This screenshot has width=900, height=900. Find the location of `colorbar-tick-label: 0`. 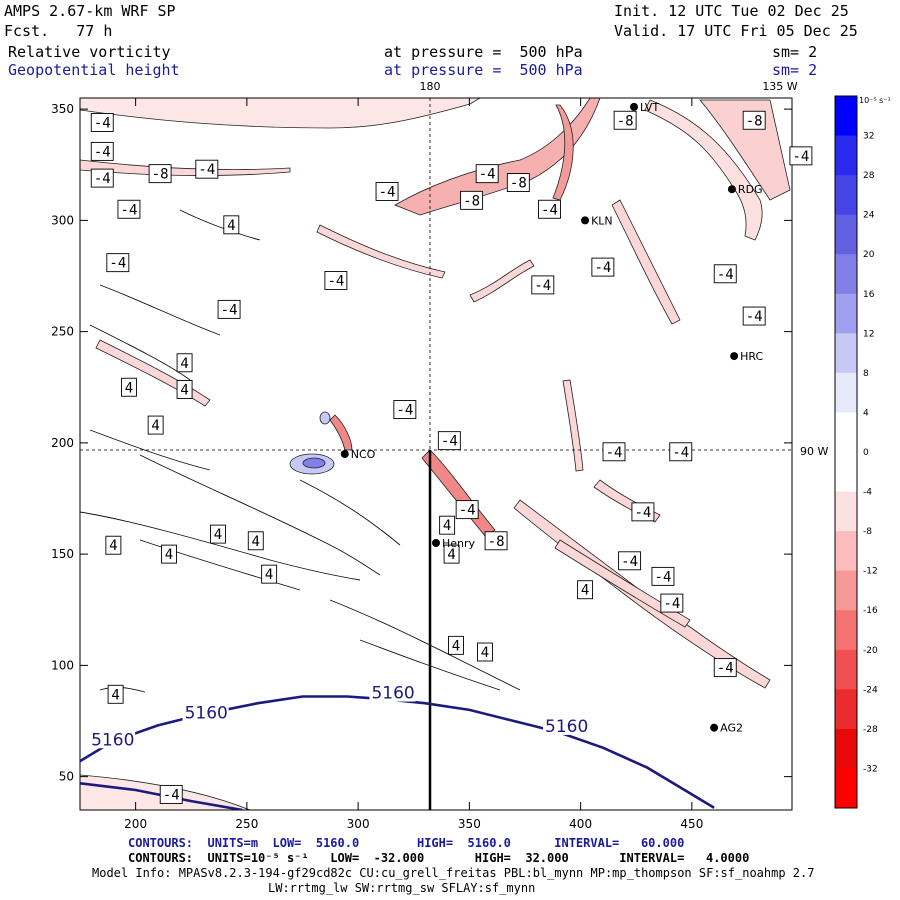

colorbar-tick-label: 0 is located at coordinates (866, 453).